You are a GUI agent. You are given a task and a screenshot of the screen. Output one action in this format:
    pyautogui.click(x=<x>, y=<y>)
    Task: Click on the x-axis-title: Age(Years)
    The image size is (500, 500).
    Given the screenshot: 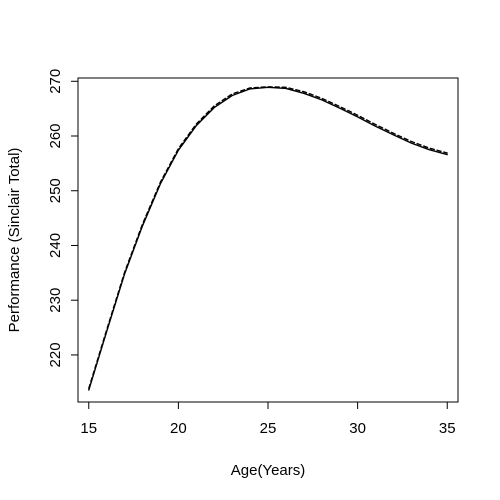 What is the action you would take?
    pyautogui.click(x=268, y=470)
    